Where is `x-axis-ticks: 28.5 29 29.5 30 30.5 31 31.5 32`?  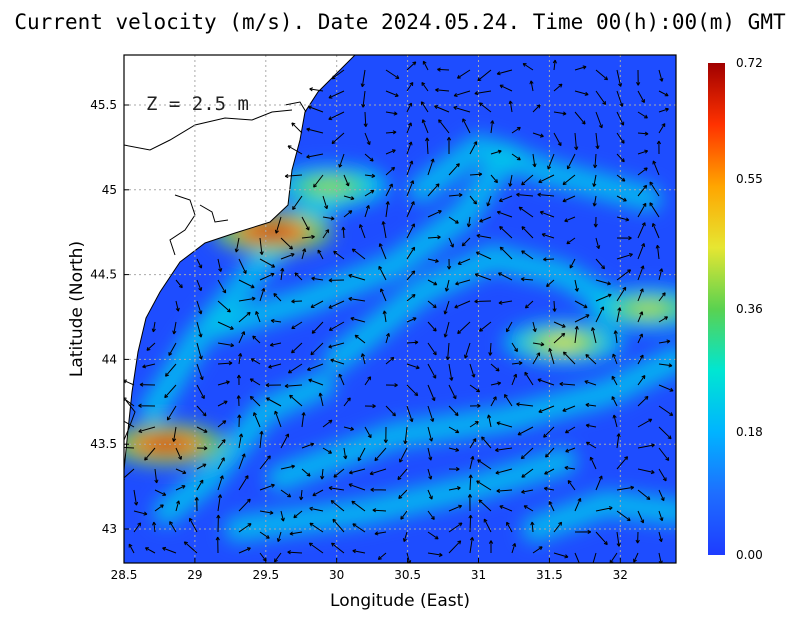 x-axis-ticks: 28.5 29 29.5 30 30.5 31 31.5 32 is located at coordinates (369, 570).